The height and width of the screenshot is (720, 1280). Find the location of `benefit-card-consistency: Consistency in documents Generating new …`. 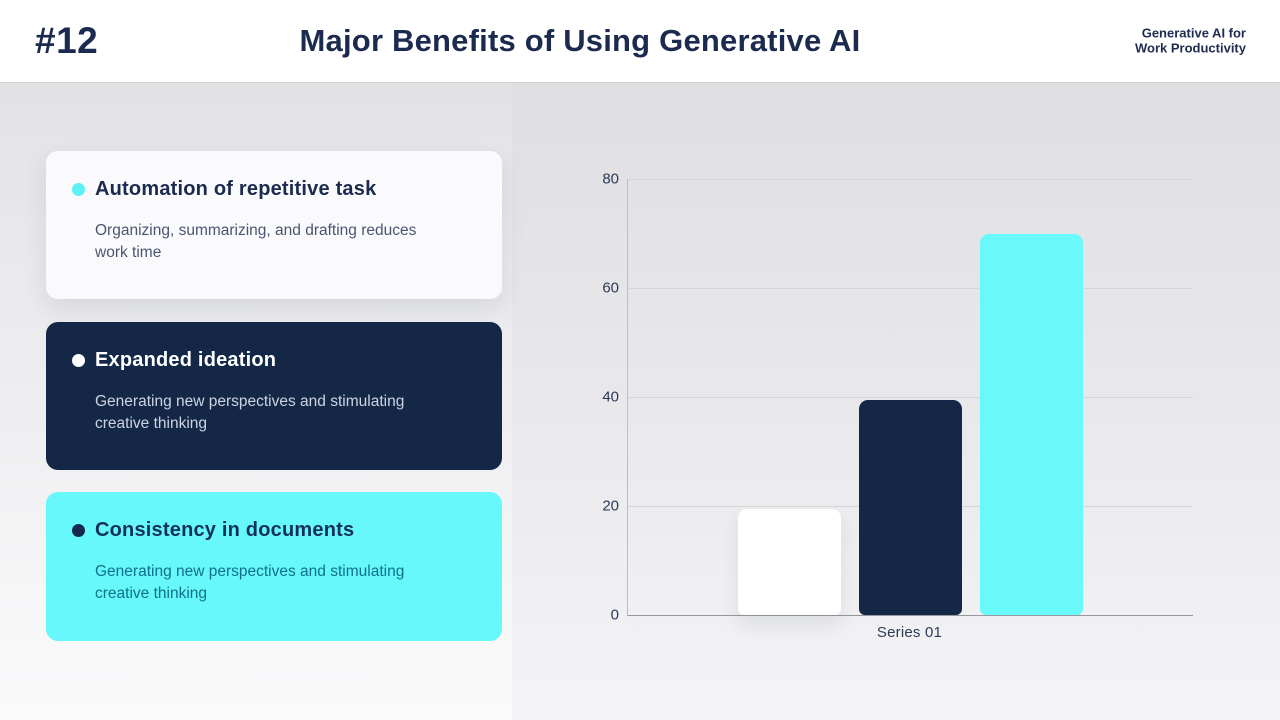

benefit-card-consistency: Consistency in documents Generating new … is located at coordinates (274, 566).